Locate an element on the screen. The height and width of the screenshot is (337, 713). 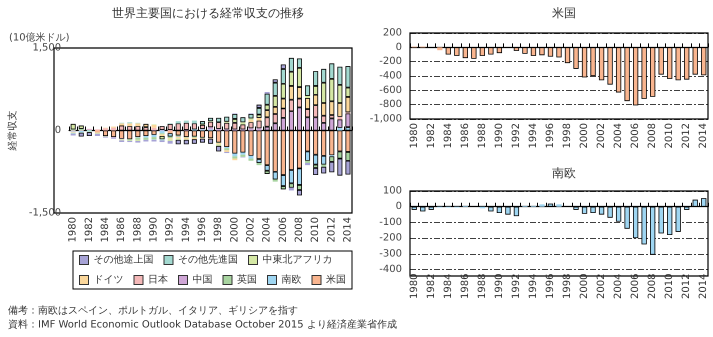
y-tick-label: -1,000 is located at coordinates (386, 119).